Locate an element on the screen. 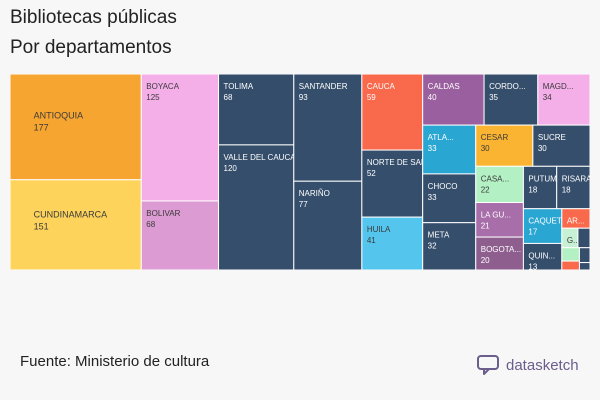  brand-name: datasketch is located at coordinates (542, 365).